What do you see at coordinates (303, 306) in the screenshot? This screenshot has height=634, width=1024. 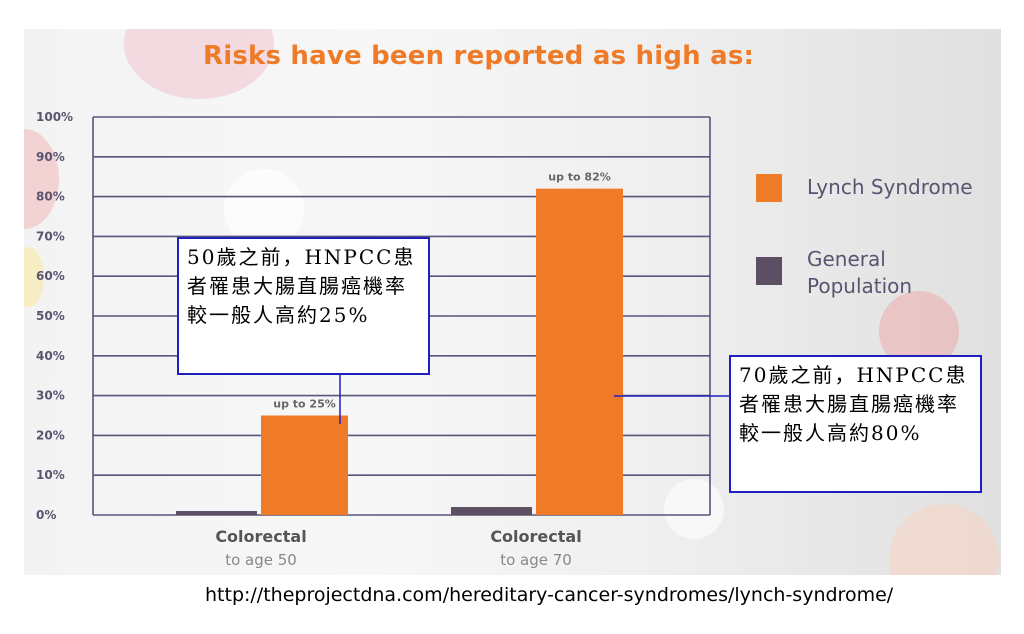 I see `annotation-box-age-50: 50歲之前，HNPCC患者罹患大腸直腸癌機率較一般人高約25%` at bounding box center [303, 306].